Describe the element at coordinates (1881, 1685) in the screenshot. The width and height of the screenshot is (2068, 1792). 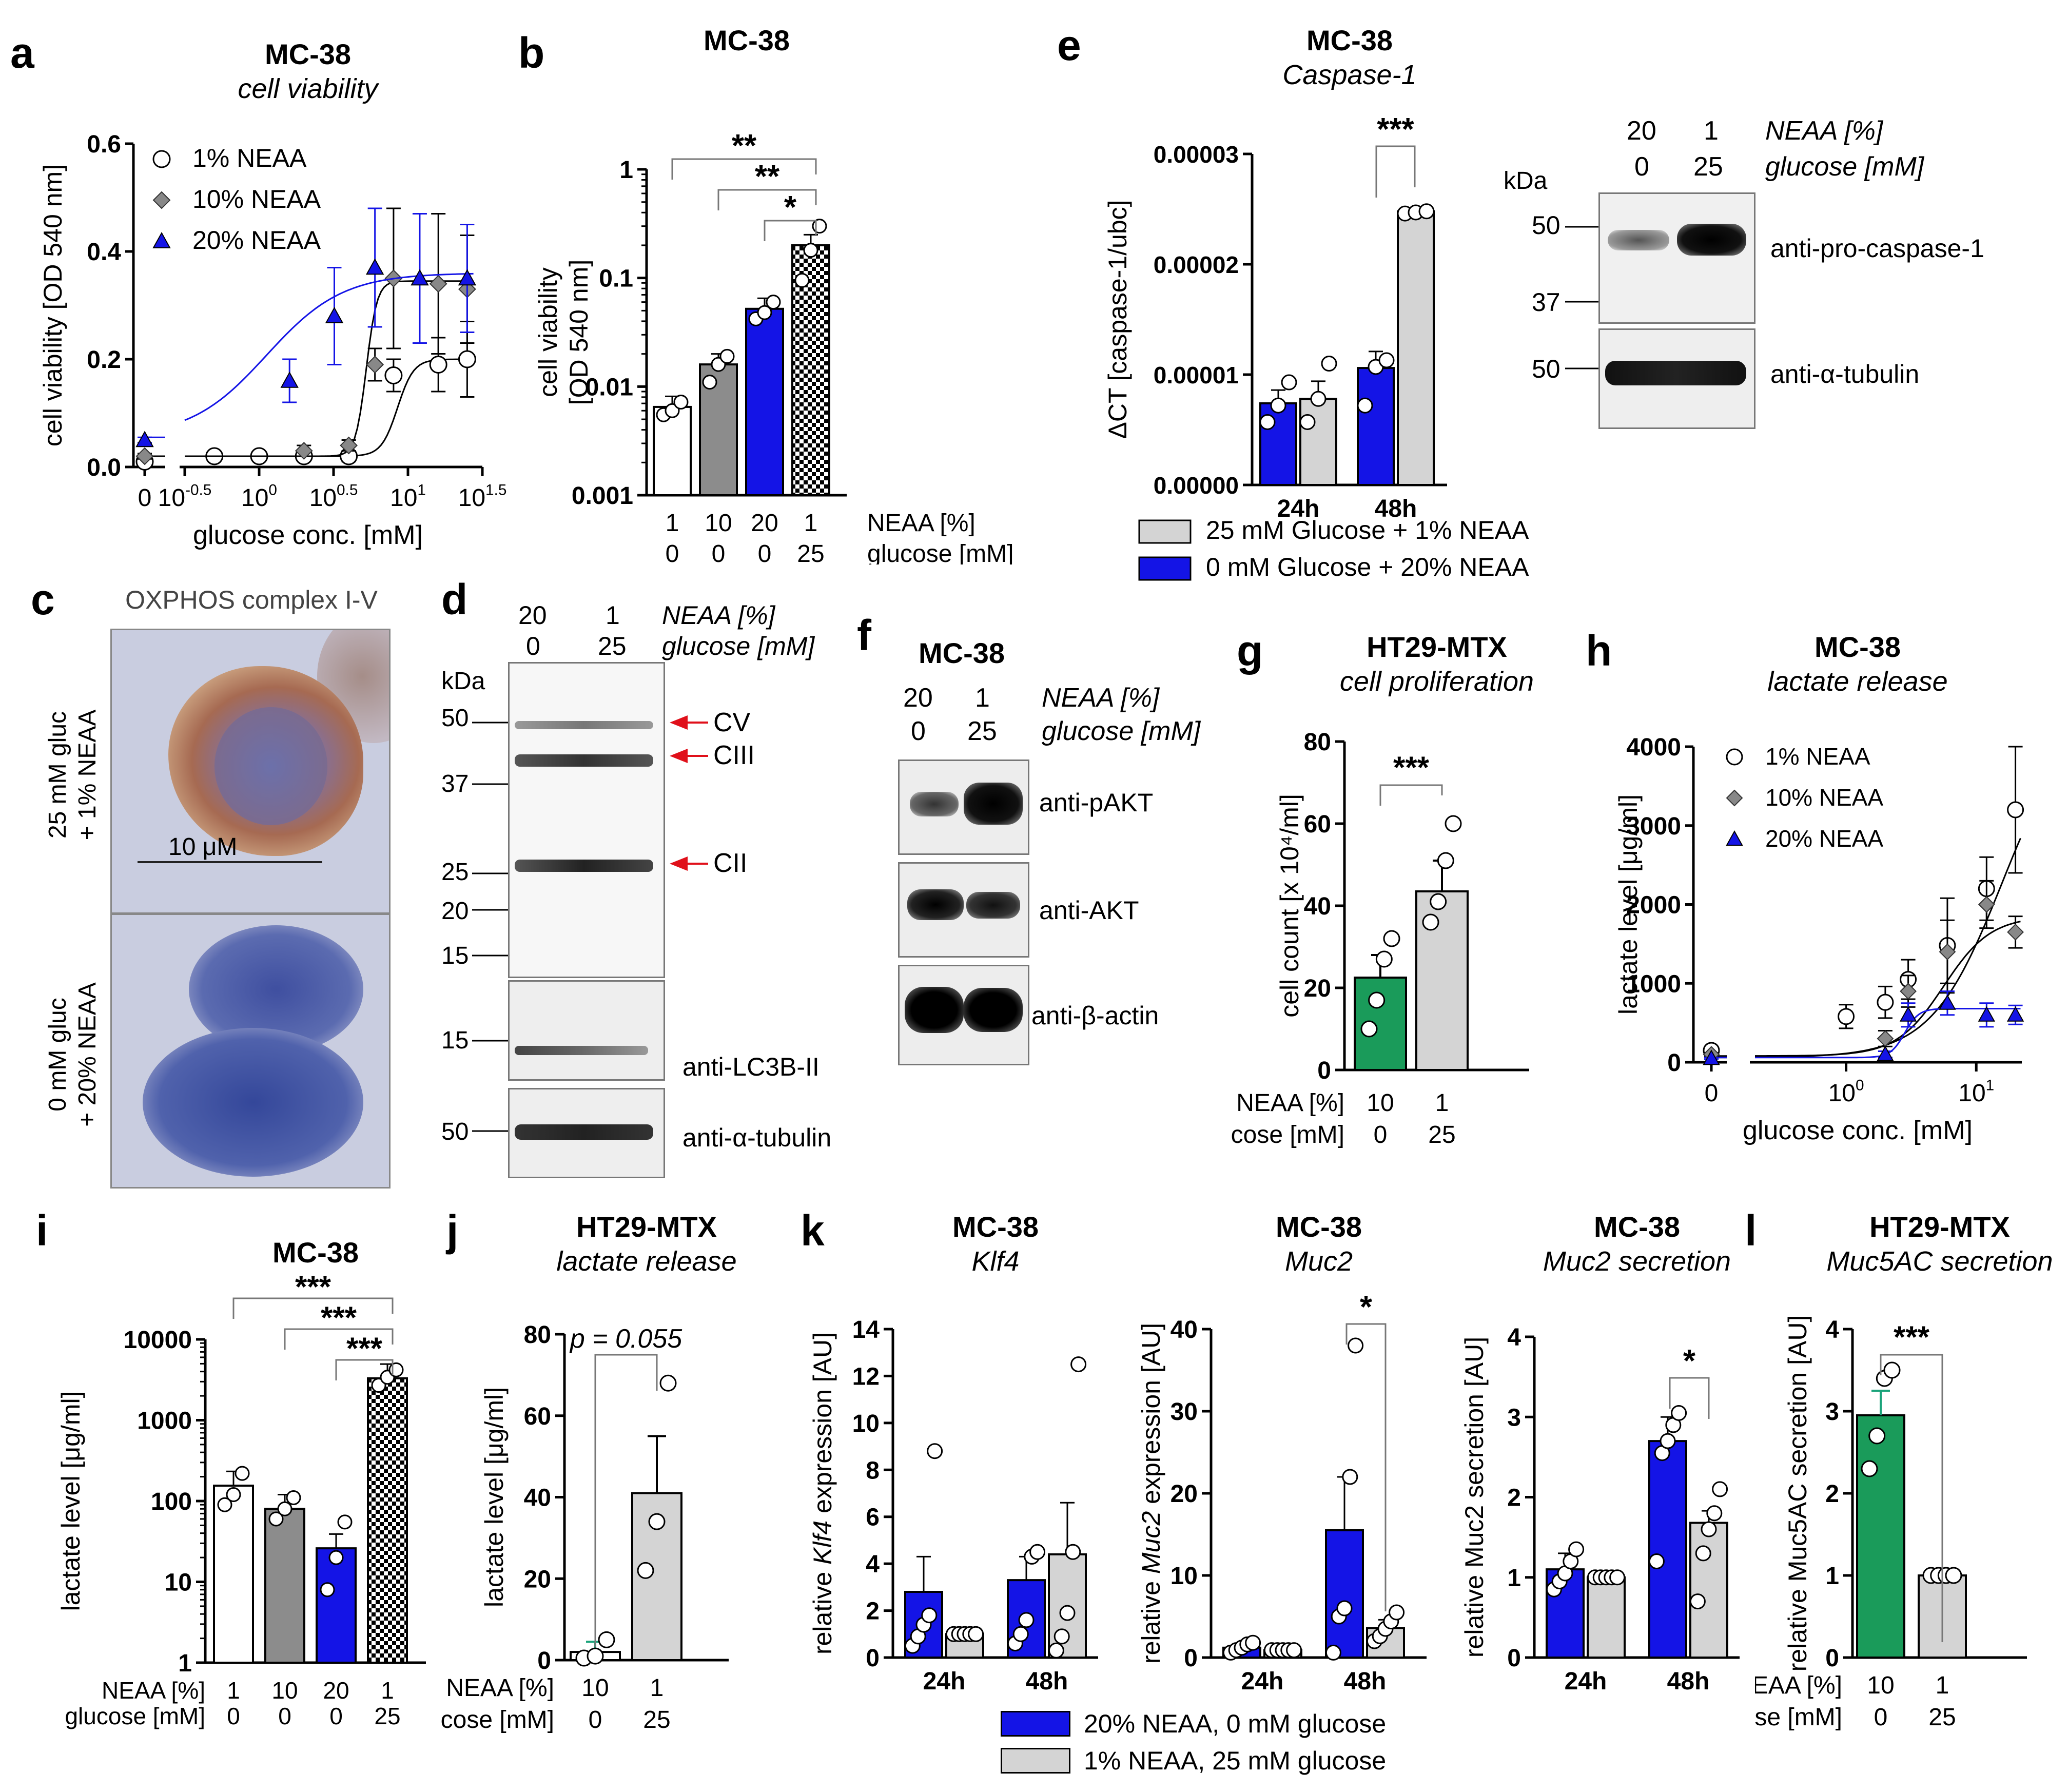
I see `l-row1-label: 10` at that location.